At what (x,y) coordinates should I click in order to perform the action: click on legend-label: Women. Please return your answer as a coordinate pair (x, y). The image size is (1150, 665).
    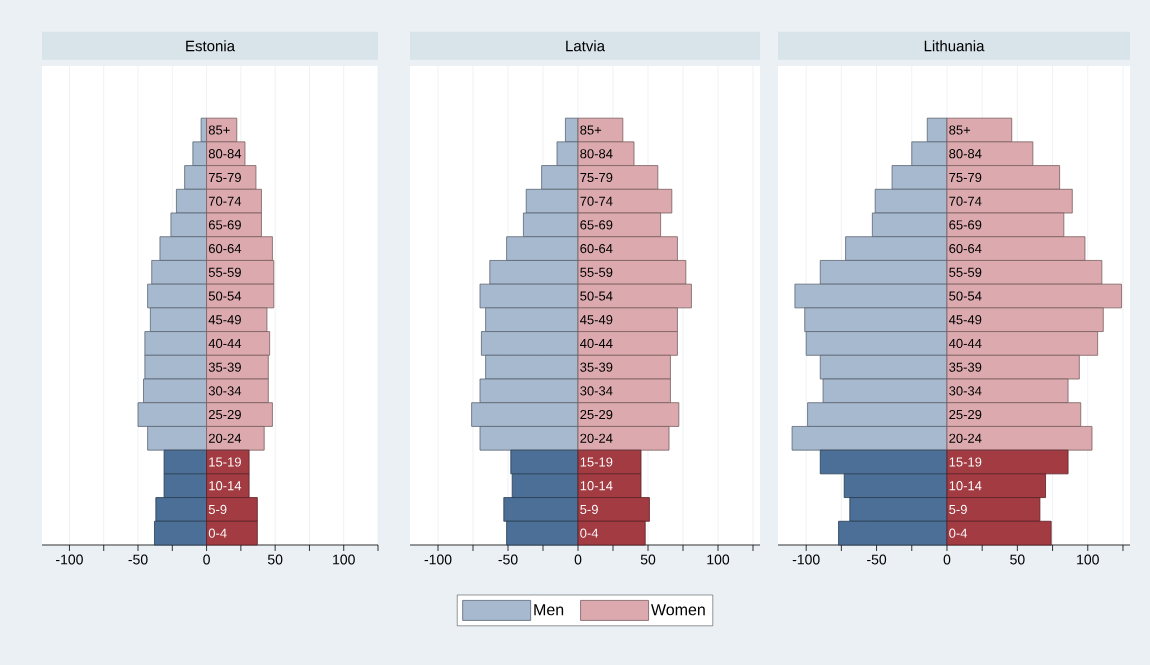
    Looking at the image, I should click on (678, 610).